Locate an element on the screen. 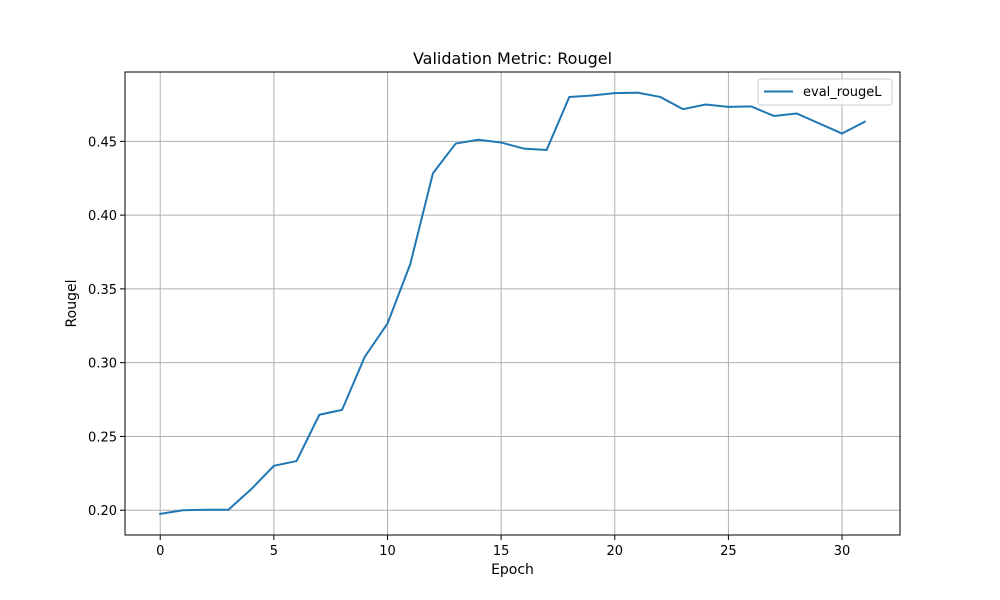 This screenshot has width=1000, height=600. x-tick-label: 20 is located at coordinates (614, 551).